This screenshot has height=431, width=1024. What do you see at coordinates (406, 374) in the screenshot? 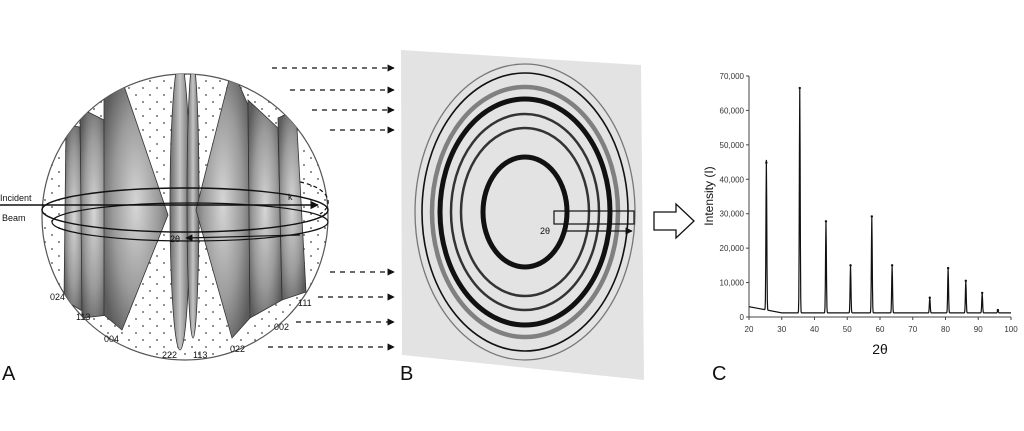
I see `panel-label-b: B` at bounding box center [406, 374].